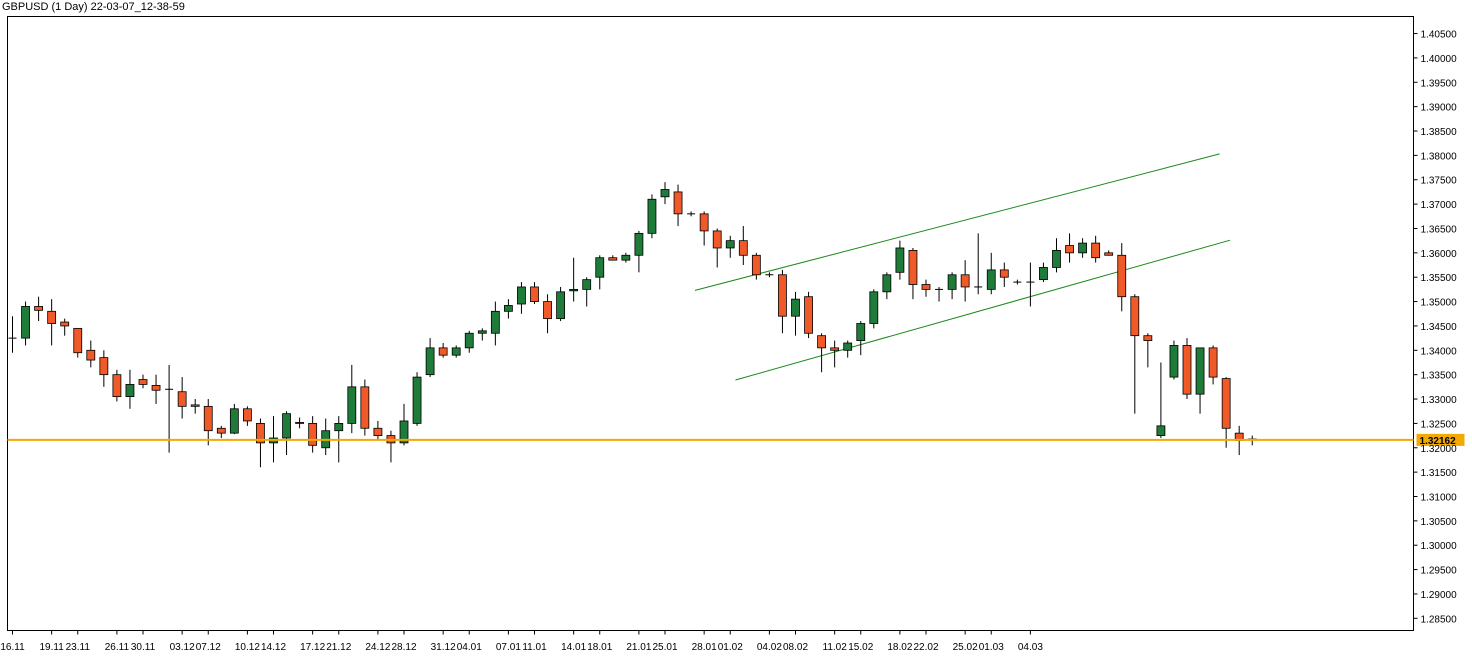 The width and height of the screenshot is (1472, 671). Describe the element at coordinates (1439, 546) in the screenshot. I see `y-tick-label: 1.30000` at that location.